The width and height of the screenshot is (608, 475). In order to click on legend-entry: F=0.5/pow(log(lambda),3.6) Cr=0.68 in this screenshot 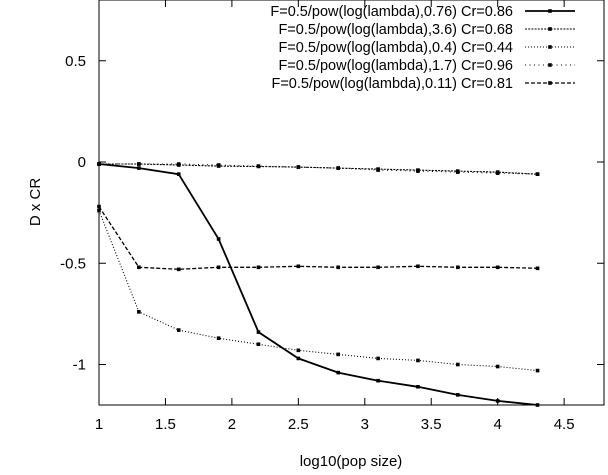, I will do `click(426, 30)`.